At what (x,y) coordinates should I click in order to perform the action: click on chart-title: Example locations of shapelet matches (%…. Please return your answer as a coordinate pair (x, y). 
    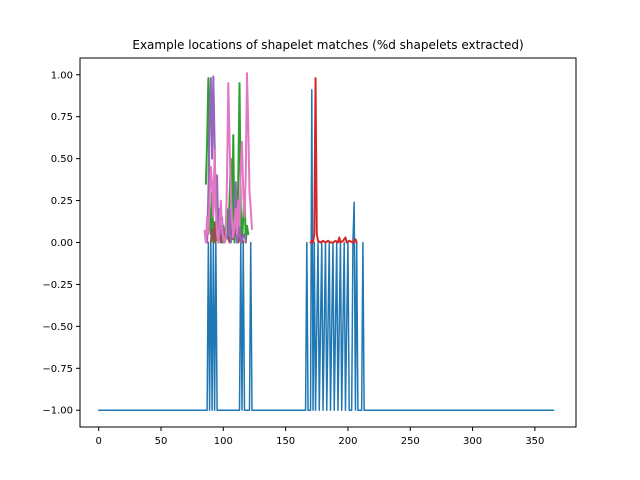
    Looking at the image, I should click on (327, 45).